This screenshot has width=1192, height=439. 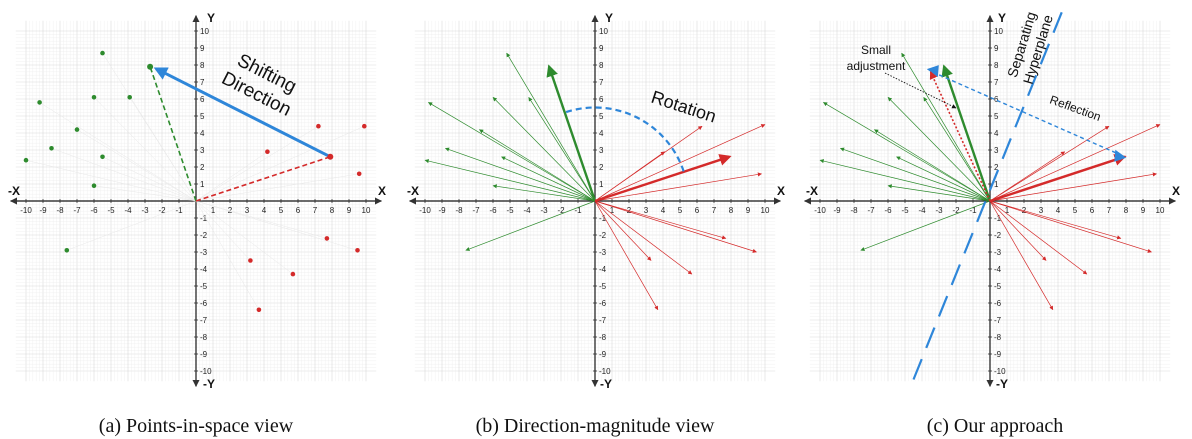 I want to click on shifting-direction-label: Shifting Direction, so click(x=259, y=85).